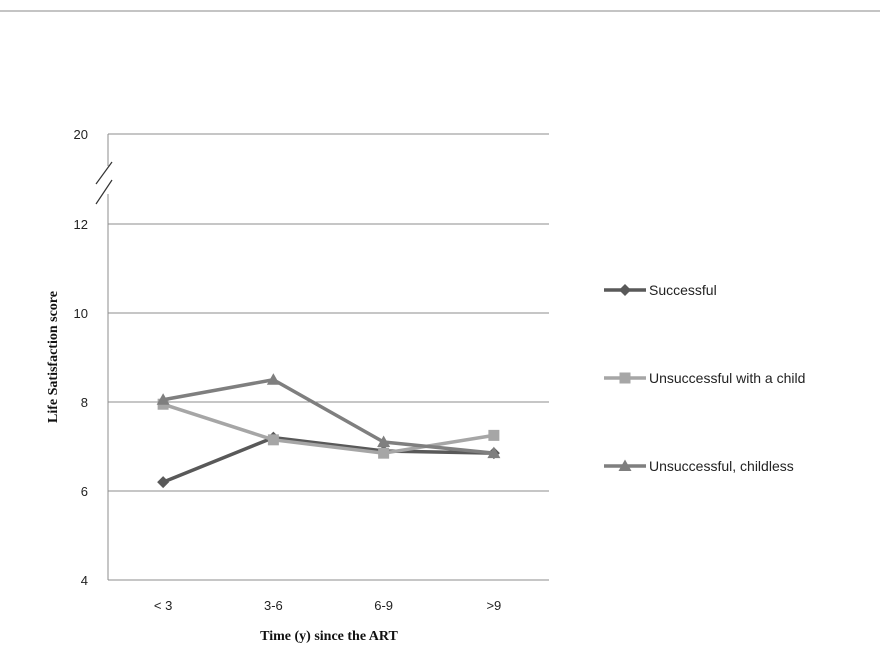 Image resolution: width=880 pixels, height=651 pixels. Describe the element at coordinates (163, 605) in the screenshot. I see `x-tick-label: < 3` at that location.